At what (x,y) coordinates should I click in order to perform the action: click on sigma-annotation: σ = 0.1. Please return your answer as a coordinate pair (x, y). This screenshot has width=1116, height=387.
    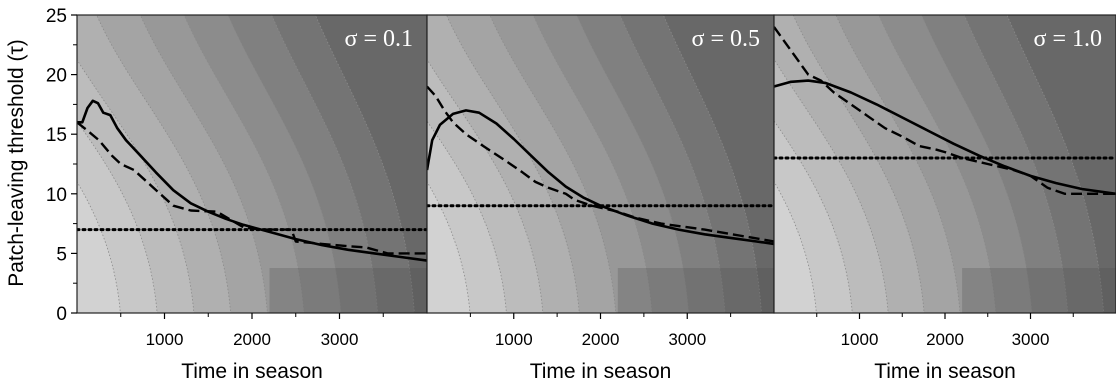
    Looking at the image, I should click on (379, 39).